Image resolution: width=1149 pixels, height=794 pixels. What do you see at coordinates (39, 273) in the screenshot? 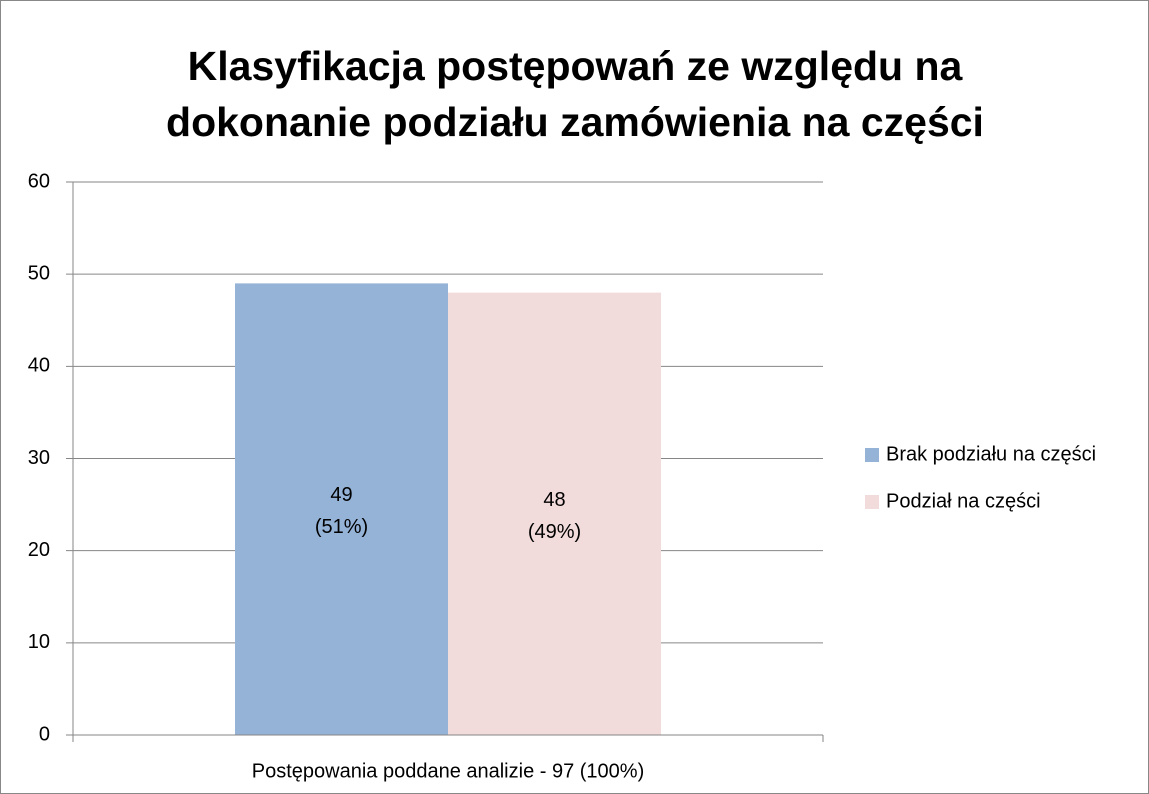
I see `y-tick-label: 50` at bounding box center [39, 273].